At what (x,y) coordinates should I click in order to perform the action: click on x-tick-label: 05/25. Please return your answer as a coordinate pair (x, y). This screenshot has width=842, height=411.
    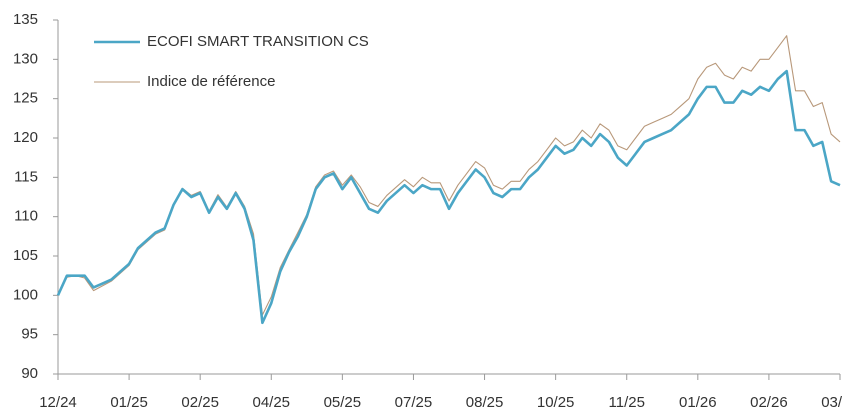
    Looking at the image, I should click on (343, 402).